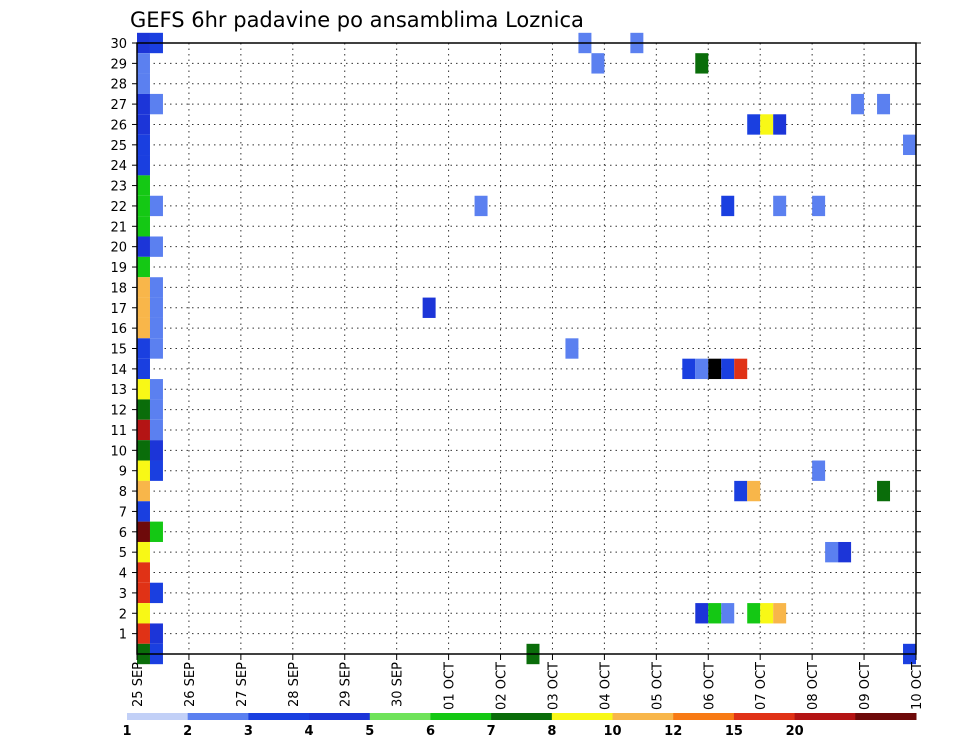 This screenshot has width=960, height=742. What do you see at coordinates (118, 227) in the screenshot?
I see `y-tick-label: 21` at bounding box center [118, 227].